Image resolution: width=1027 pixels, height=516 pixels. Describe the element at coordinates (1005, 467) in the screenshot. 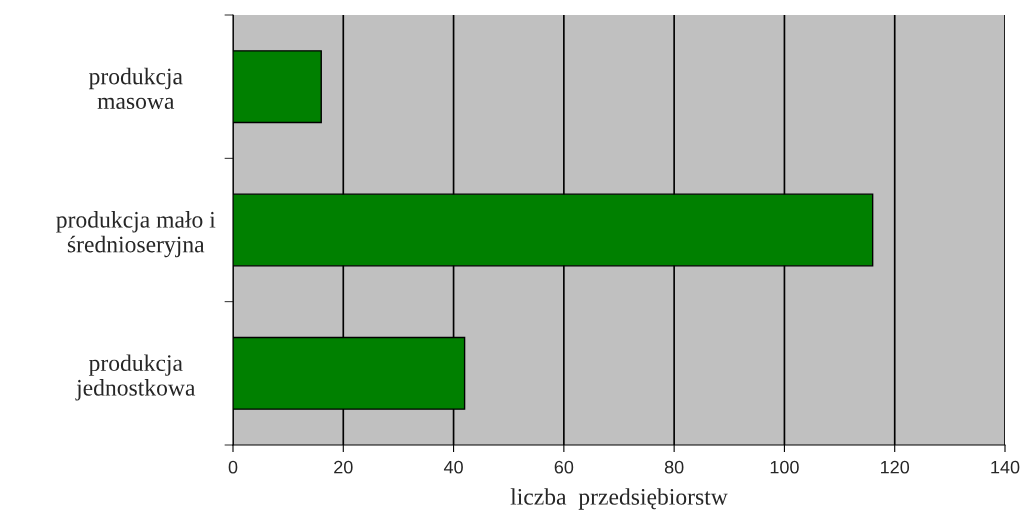

I see `x-tick-label: 140` at that location.